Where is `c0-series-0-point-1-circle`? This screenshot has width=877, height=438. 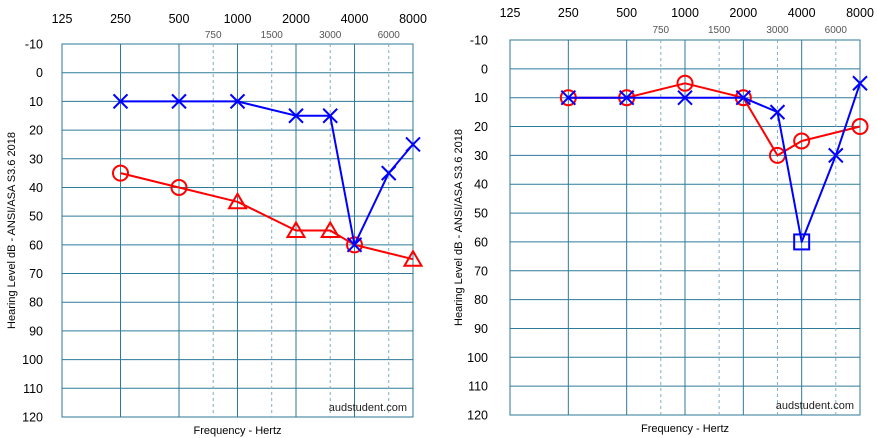 c0-series-0-point-1-circle is located at coordinates (179, 187).